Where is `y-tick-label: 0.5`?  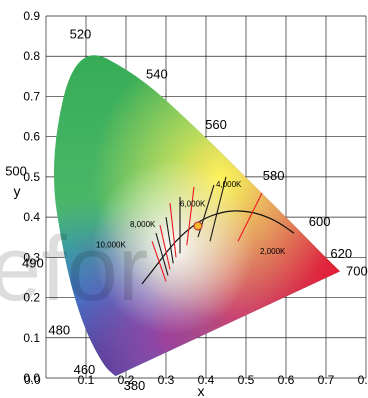
y-tick-label: 0.5 is located at coordinates (31, 177).